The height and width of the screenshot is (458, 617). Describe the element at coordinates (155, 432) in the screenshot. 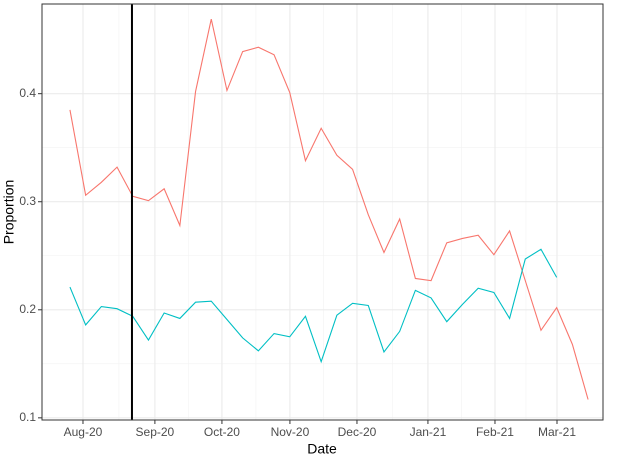

I see `x-tick-label: Sep-20` at that location.